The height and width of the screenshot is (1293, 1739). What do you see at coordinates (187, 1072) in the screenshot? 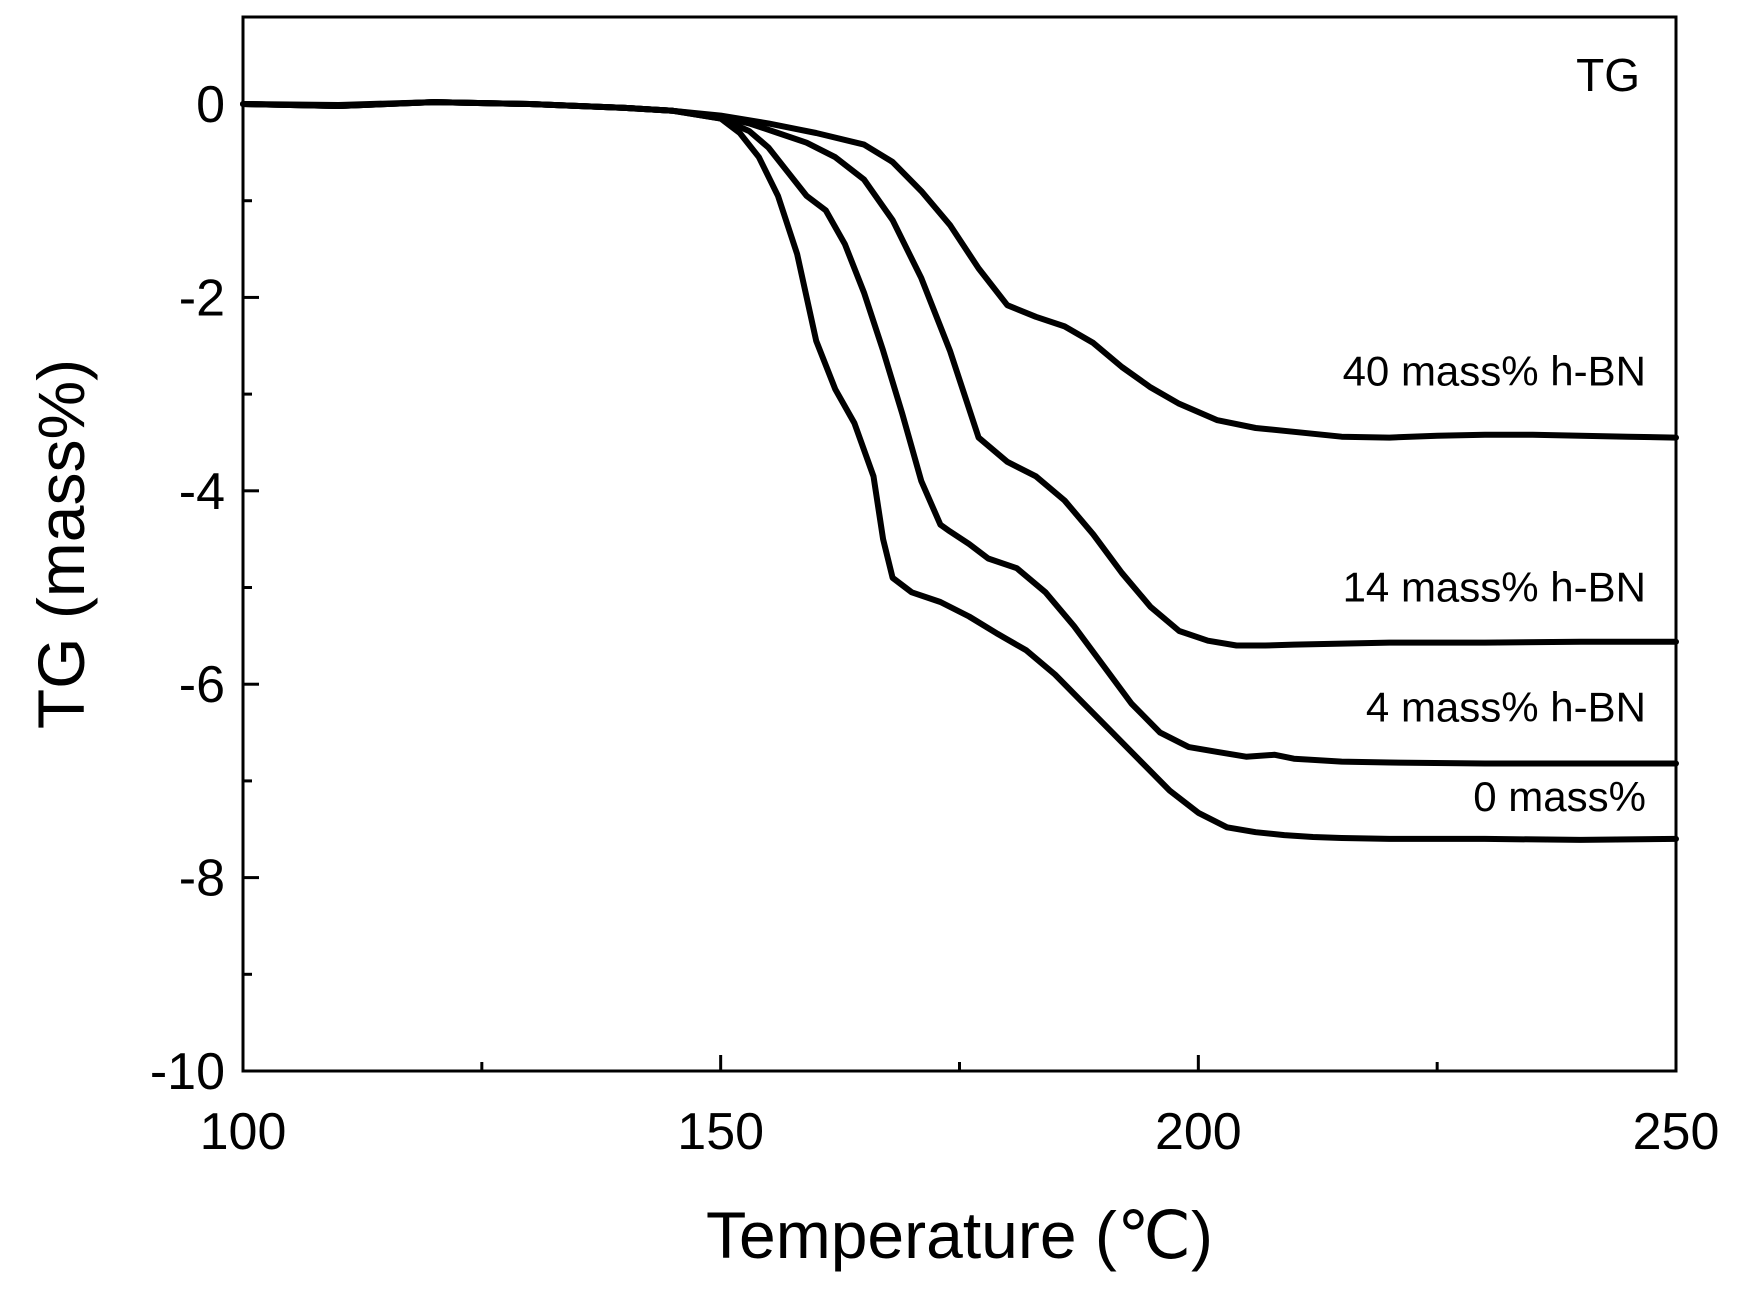
I see `y-tick-label: -10` at bounding box center [187, 1072].